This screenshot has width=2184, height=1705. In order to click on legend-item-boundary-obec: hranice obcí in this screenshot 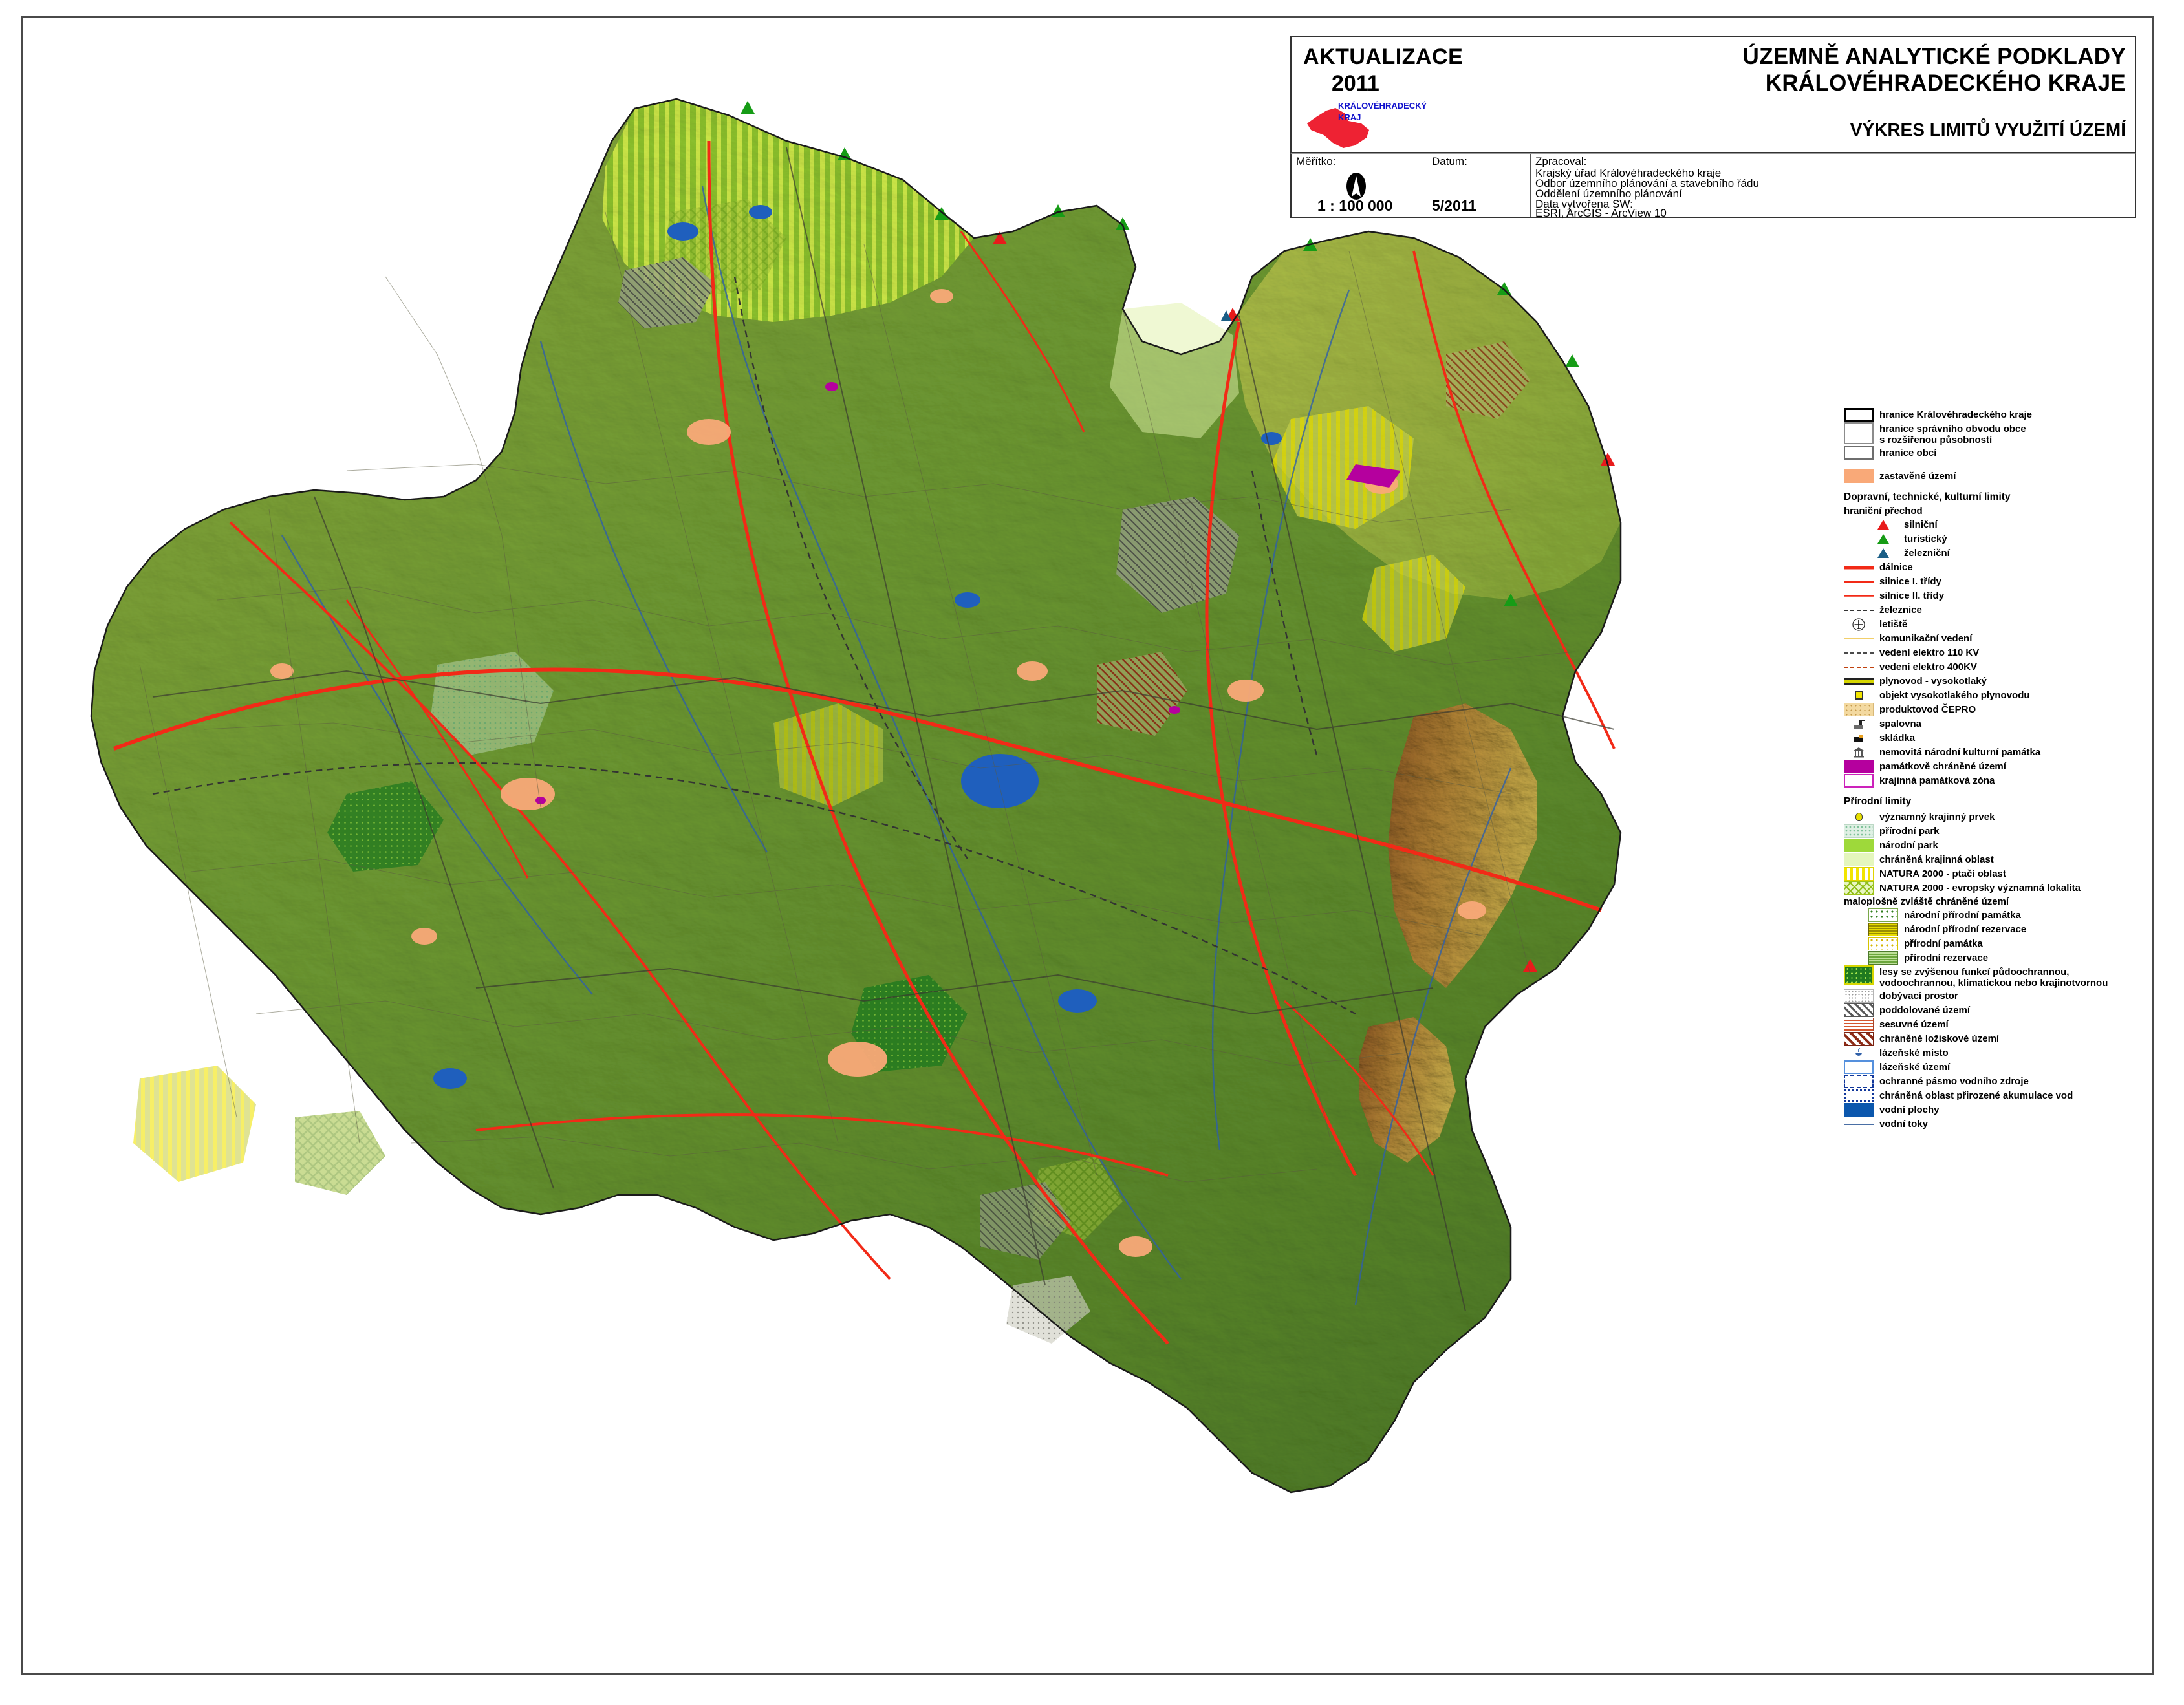, I will do `click(1996, 453)`.